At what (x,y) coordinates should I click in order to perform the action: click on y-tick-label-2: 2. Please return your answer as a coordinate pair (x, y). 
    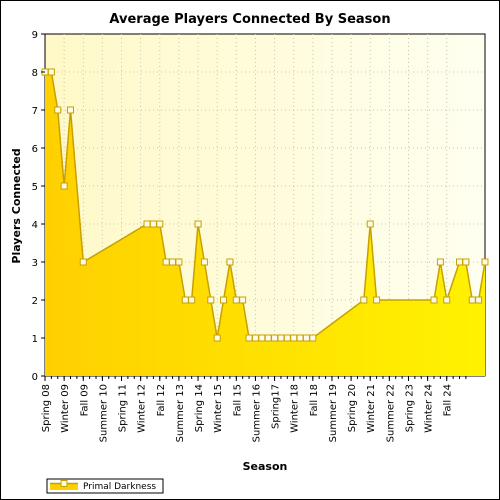
    Looking at the image, I should click on (35, 301).